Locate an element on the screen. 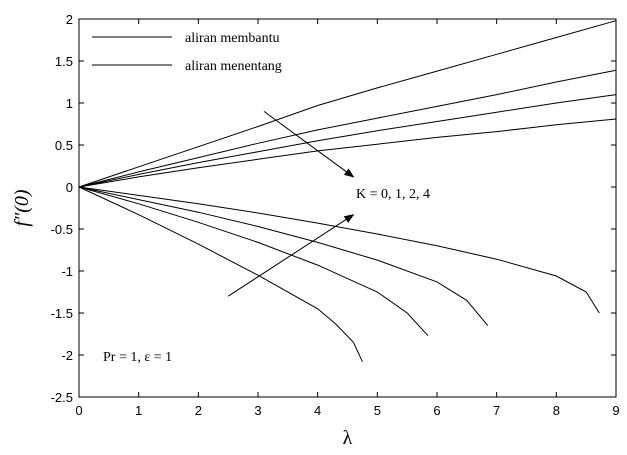 This screenshot has width=627, height=455. y-tick-label: 0 is located at coordinates (69, 187).